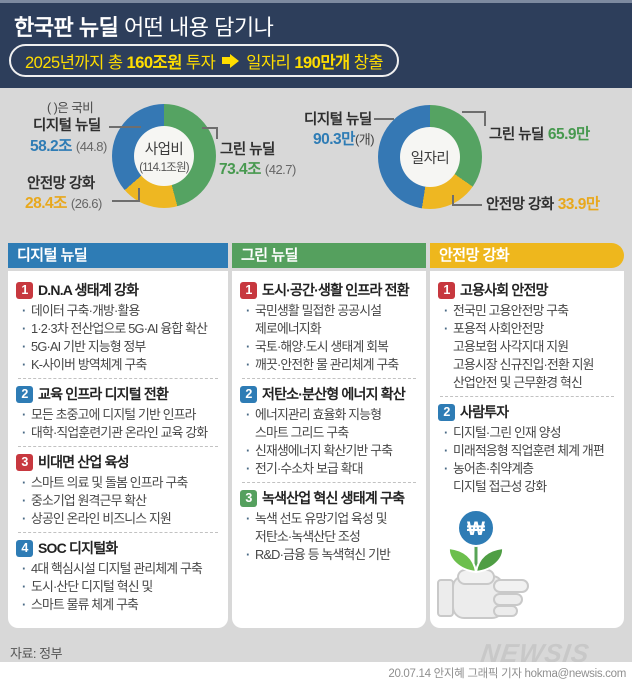 This screenshot has height=681, width=632. What do you see at coordinates (527, 329) in the screenshot?
I see `list-item: 포용적 사회안전망` at bounding box center [527, 329].